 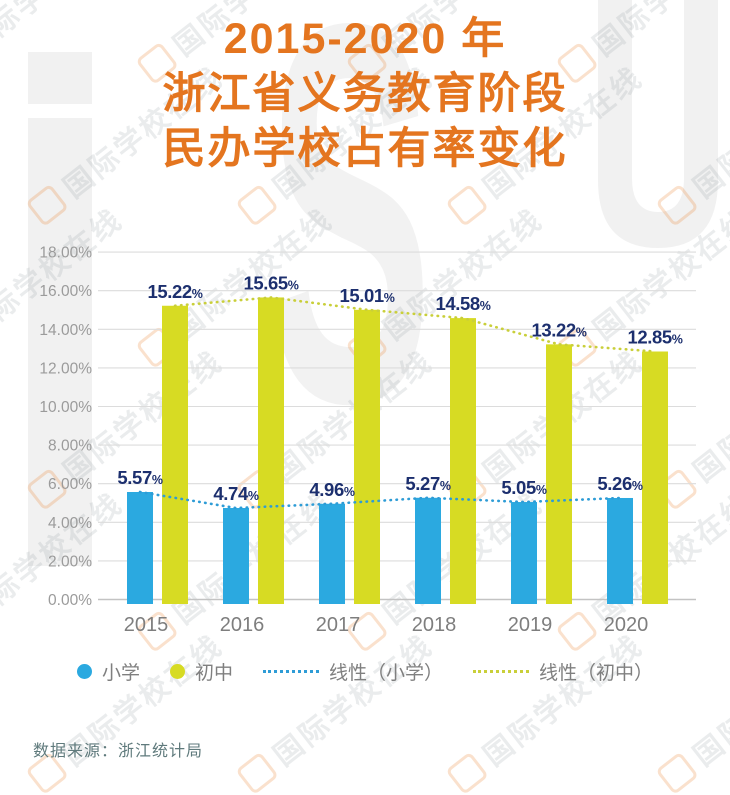 I want to click on title-line-1: 2015-2020 年, so click(x=365, y=39).